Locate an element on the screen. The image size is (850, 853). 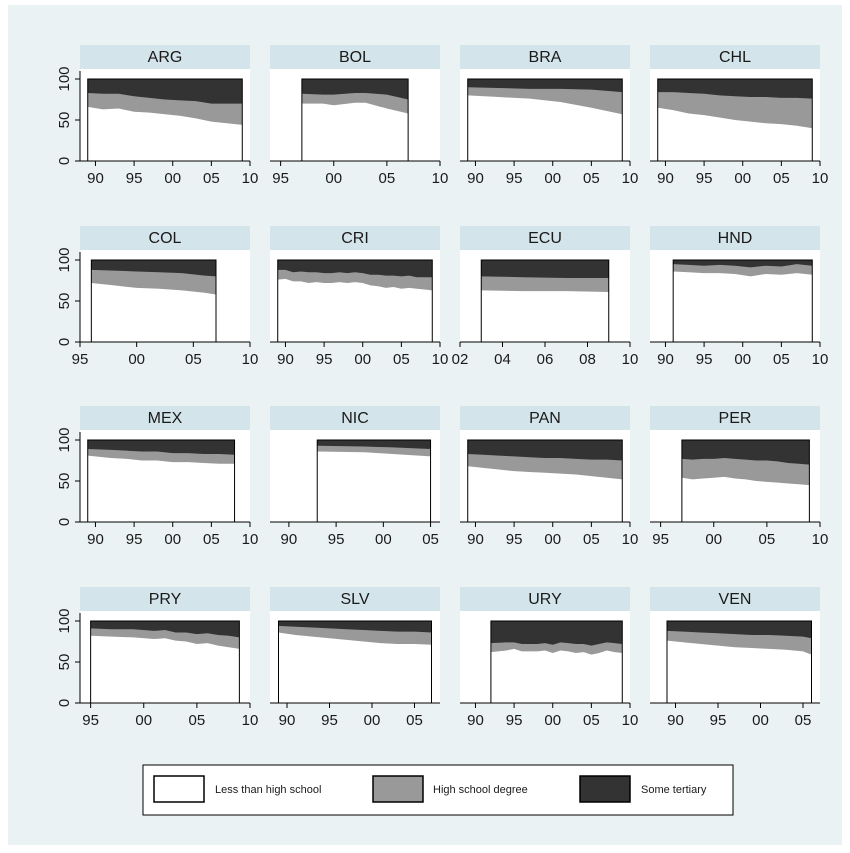
x-tick-label: 02 is located at coordinates (460, 359).